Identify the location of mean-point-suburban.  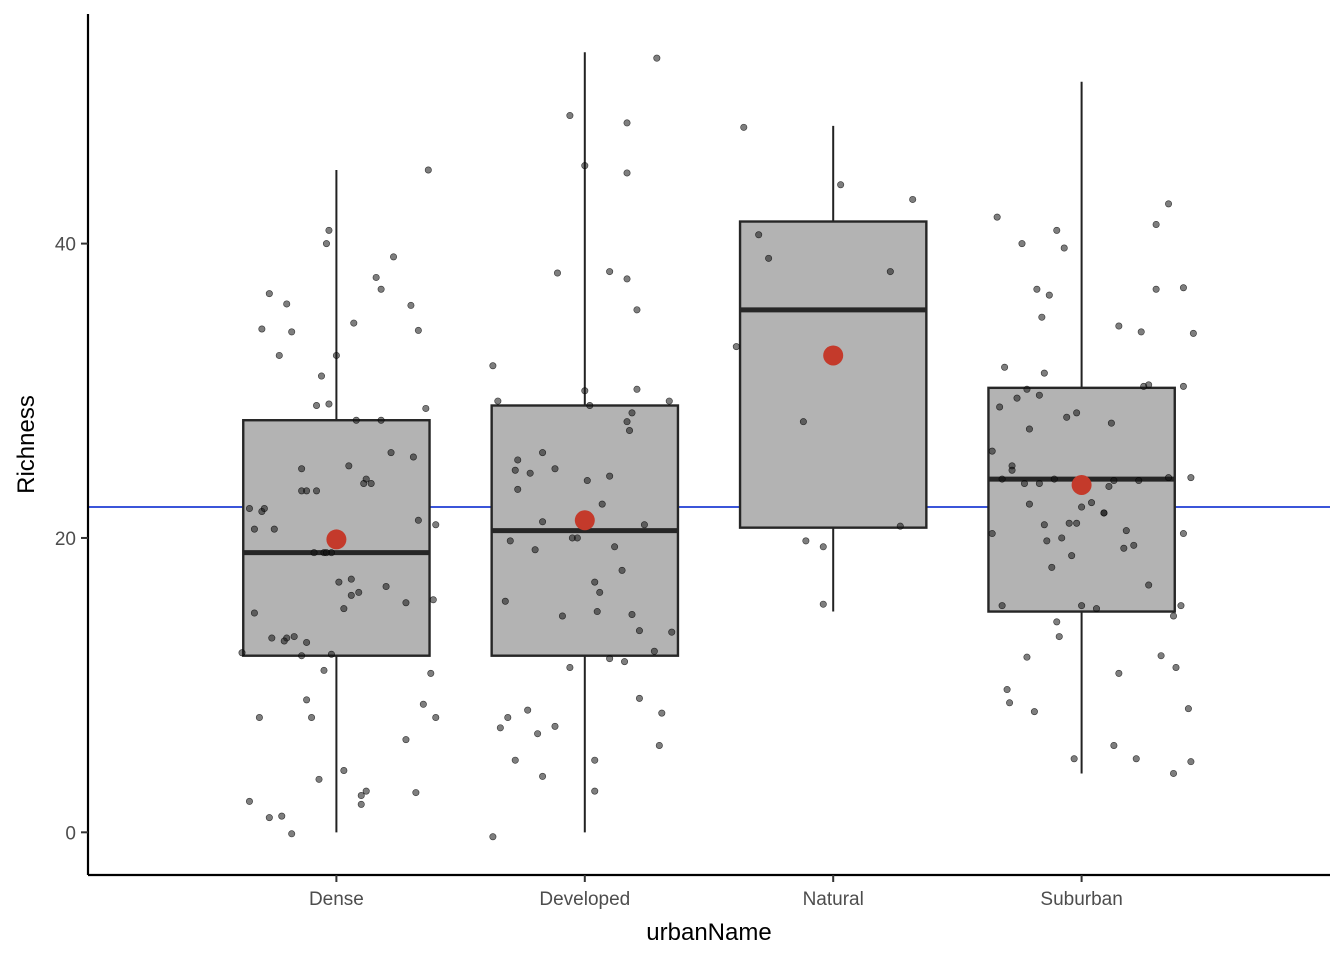
(1081, 484).